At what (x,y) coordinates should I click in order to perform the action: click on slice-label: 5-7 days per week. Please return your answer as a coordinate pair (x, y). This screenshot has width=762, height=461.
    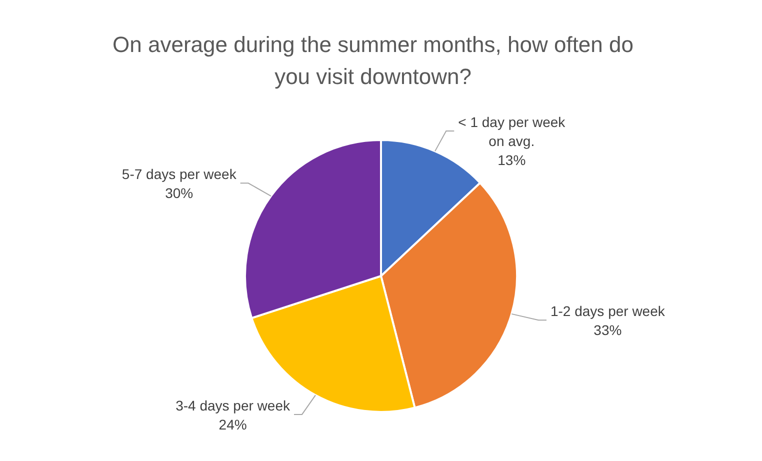
    Looking at the image, I should click on (180, 174).